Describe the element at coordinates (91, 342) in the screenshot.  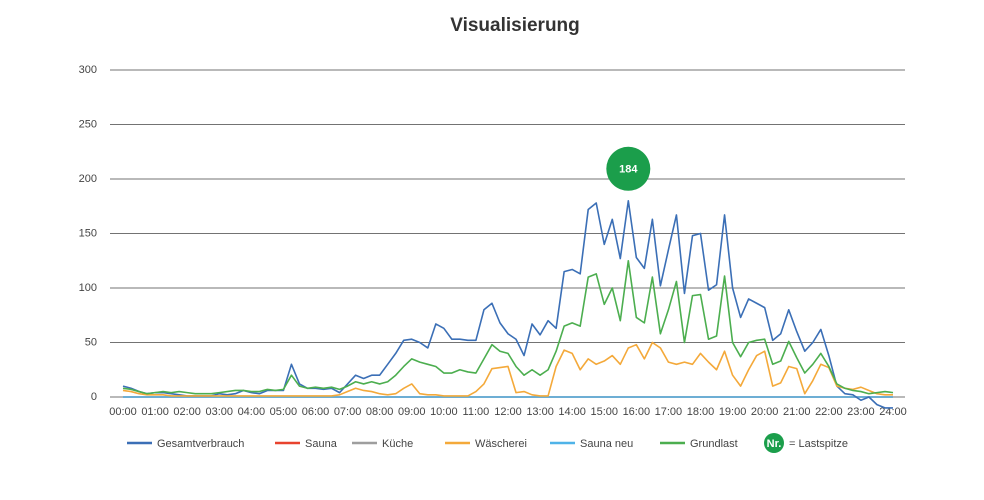
I see `y-tick-label: 50` at that location.